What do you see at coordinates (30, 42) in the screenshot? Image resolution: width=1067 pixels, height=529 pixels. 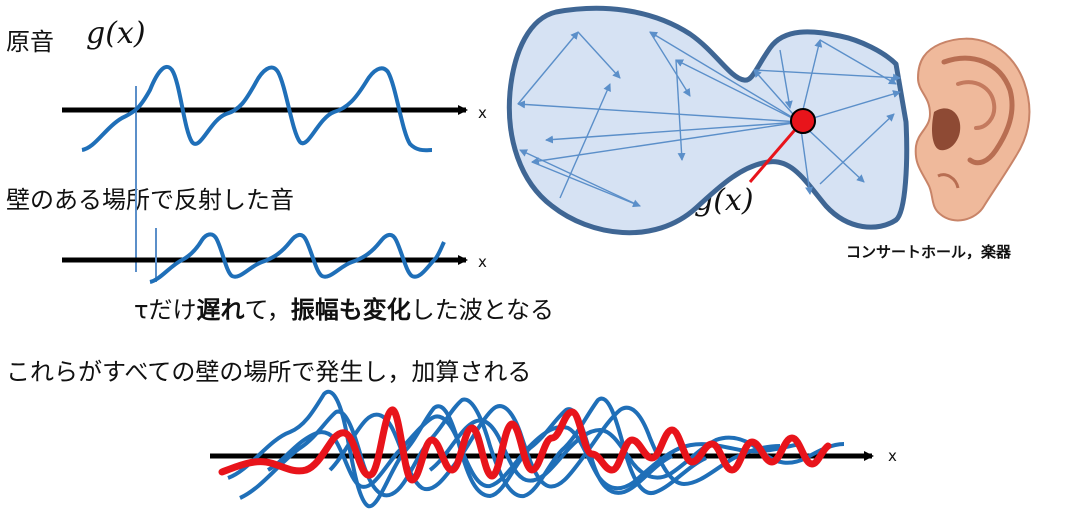 I see `original-sound-label: 原音` at bounding box center [30, 42].